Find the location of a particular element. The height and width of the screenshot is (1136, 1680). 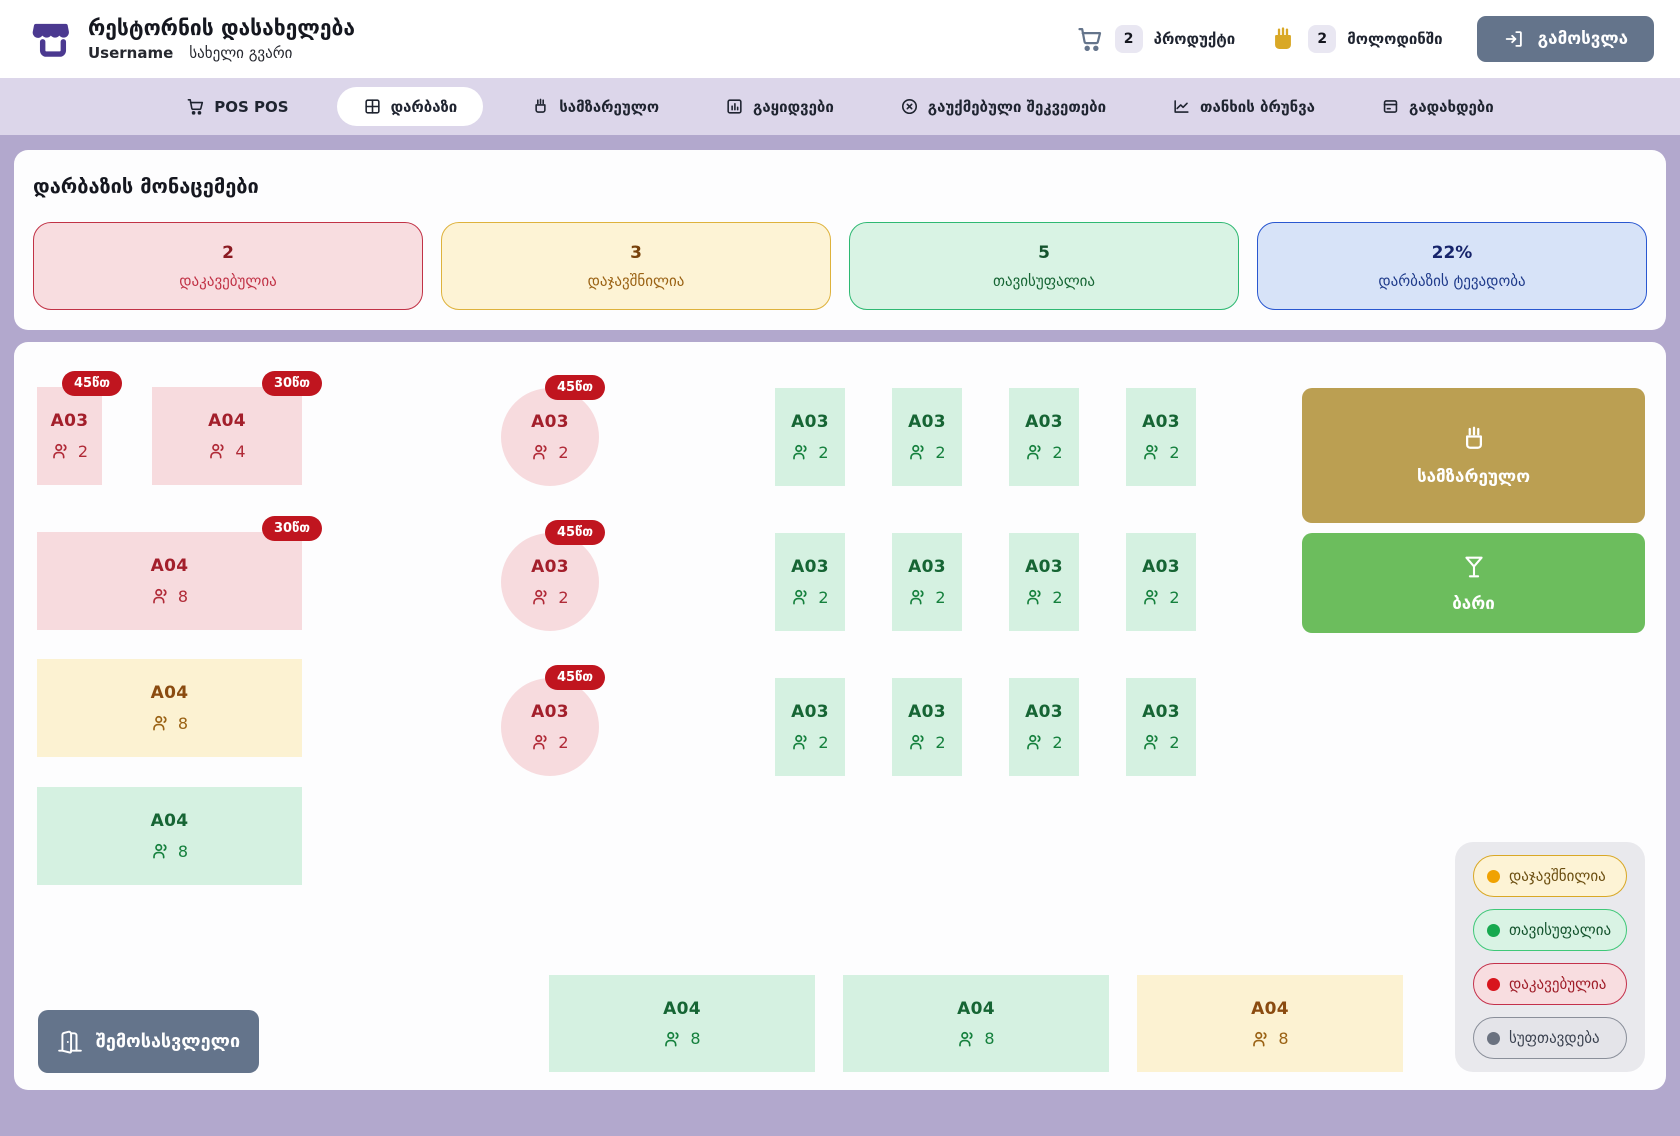

grid-icon is located at coordinates (372, 106).